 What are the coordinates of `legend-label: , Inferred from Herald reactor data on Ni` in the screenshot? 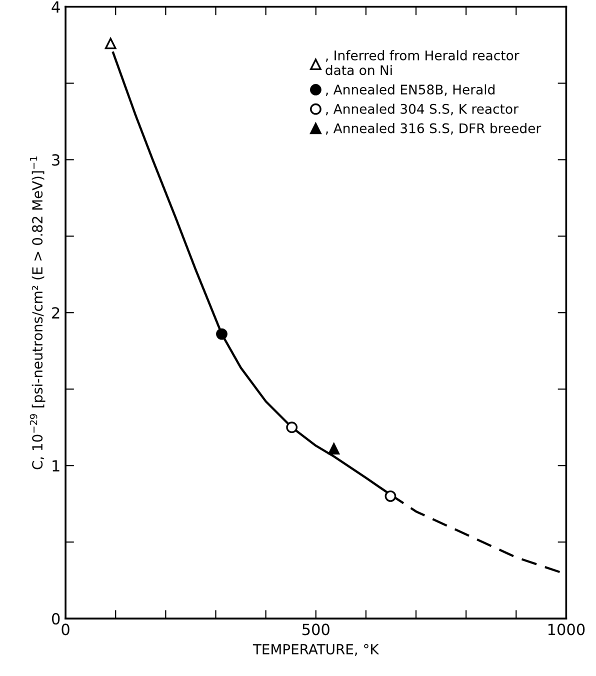 It's located at (423, 63).